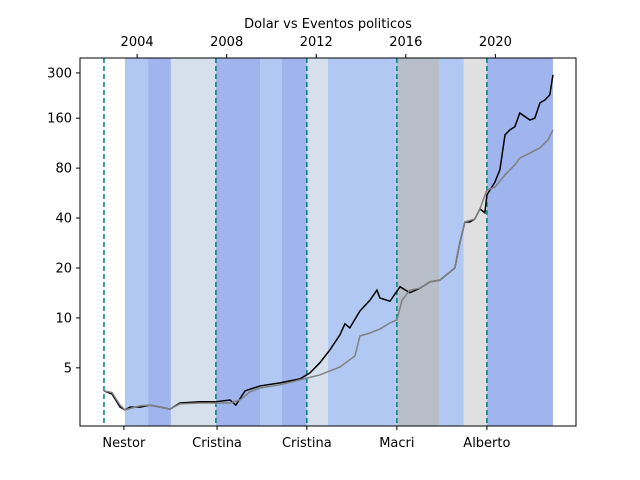 Image resolution: width=640 pixels, height=480 pixels. Describe the element at coordinates (486, 443) in the screenshot. I see `x-tick-label: Alberto` at that location.